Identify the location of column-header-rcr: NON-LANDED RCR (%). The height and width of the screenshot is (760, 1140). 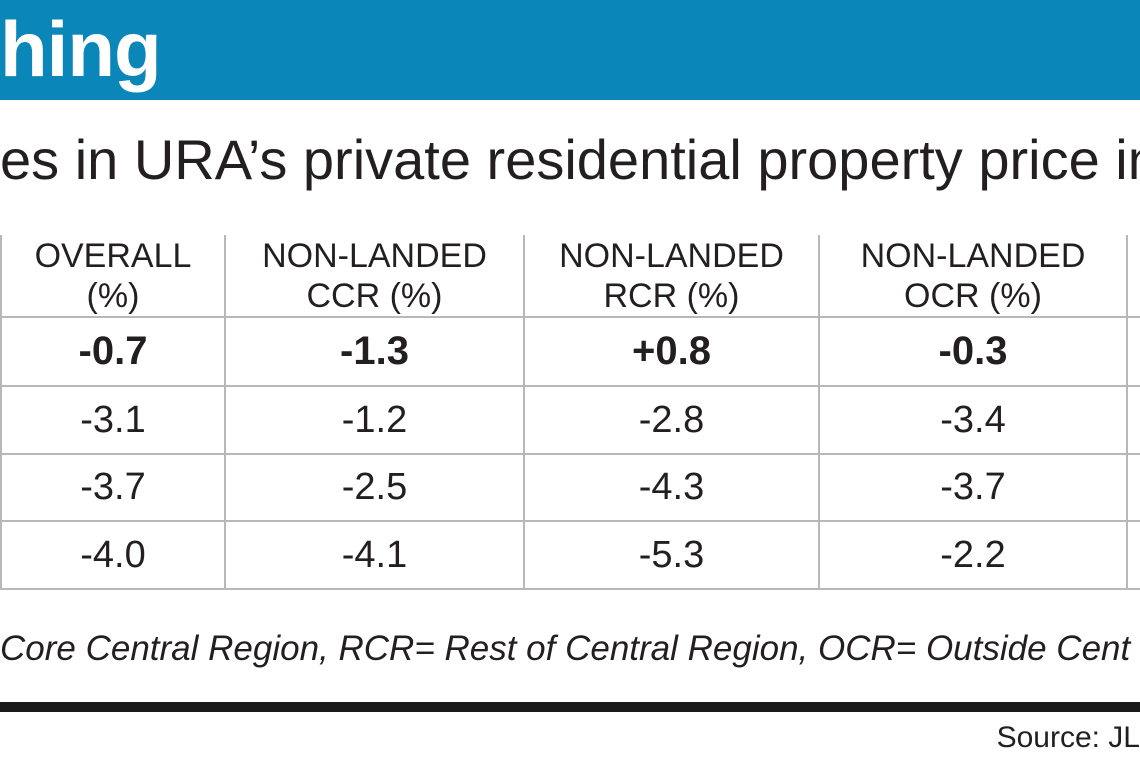
(671, 275).